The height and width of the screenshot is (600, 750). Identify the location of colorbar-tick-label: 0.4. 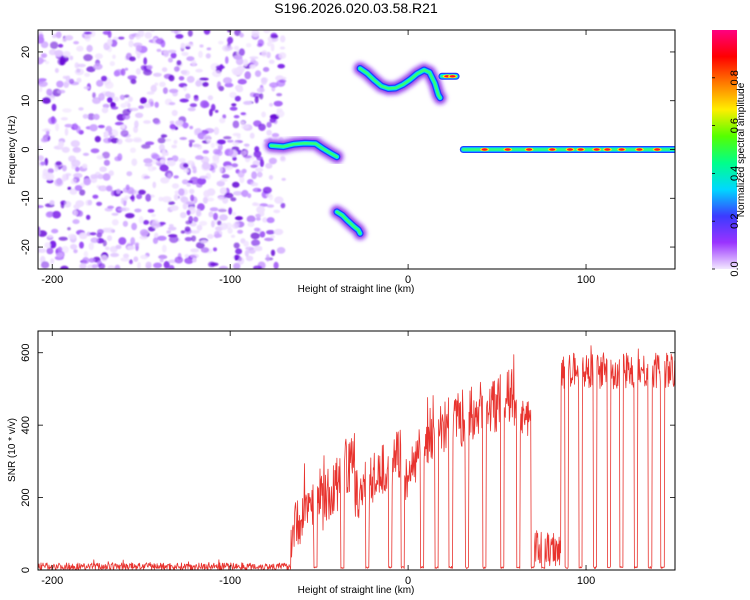
(735, 173).